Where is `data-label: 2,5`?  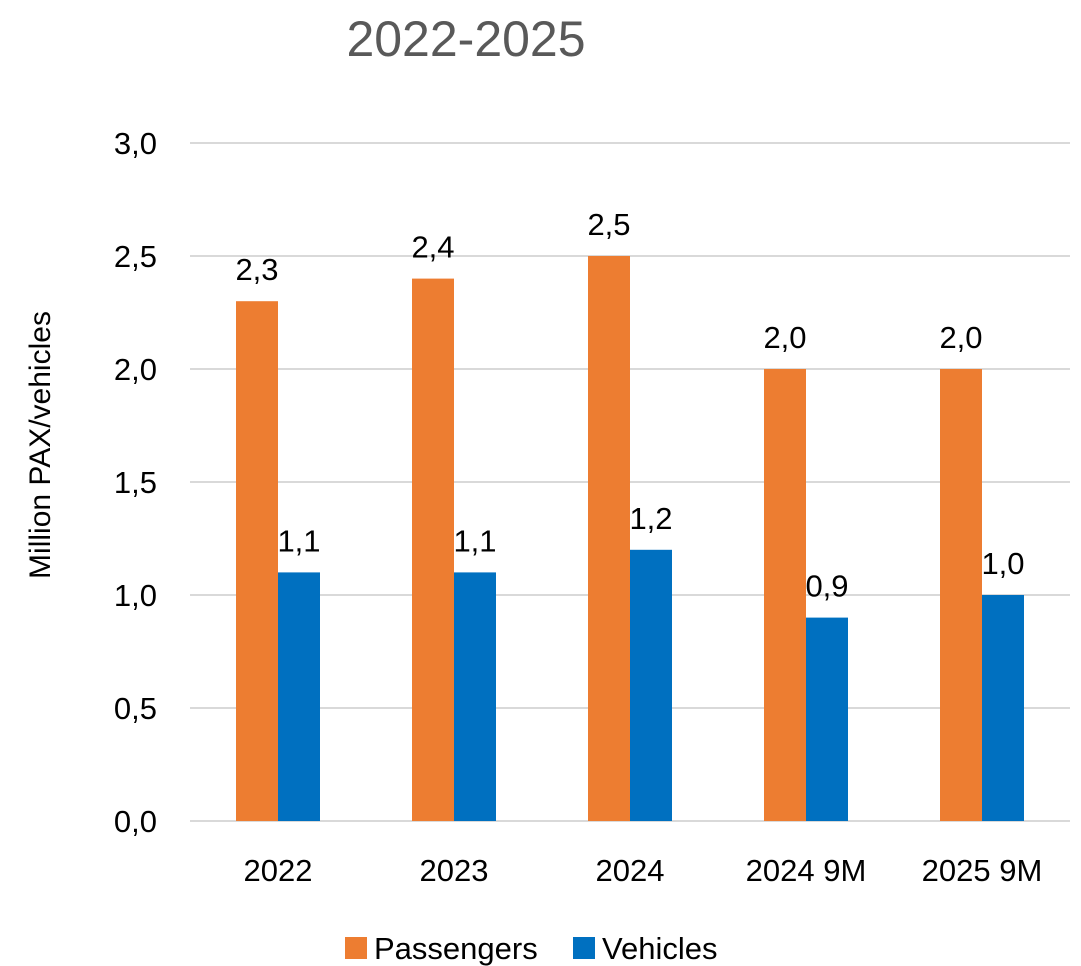
data-label: 2,5 is located at coordinates (608, 224).